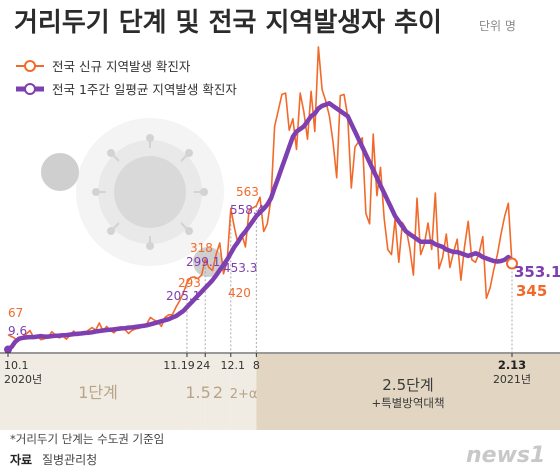 Image resolution: width=560 pixels, height=474 pixels. What do you see at coordinates (144, 89) in the screenshot?
I see `legend-weekly: 전국 1주간 일평균 지역발생 확진자` at bounding box center [144, 89].